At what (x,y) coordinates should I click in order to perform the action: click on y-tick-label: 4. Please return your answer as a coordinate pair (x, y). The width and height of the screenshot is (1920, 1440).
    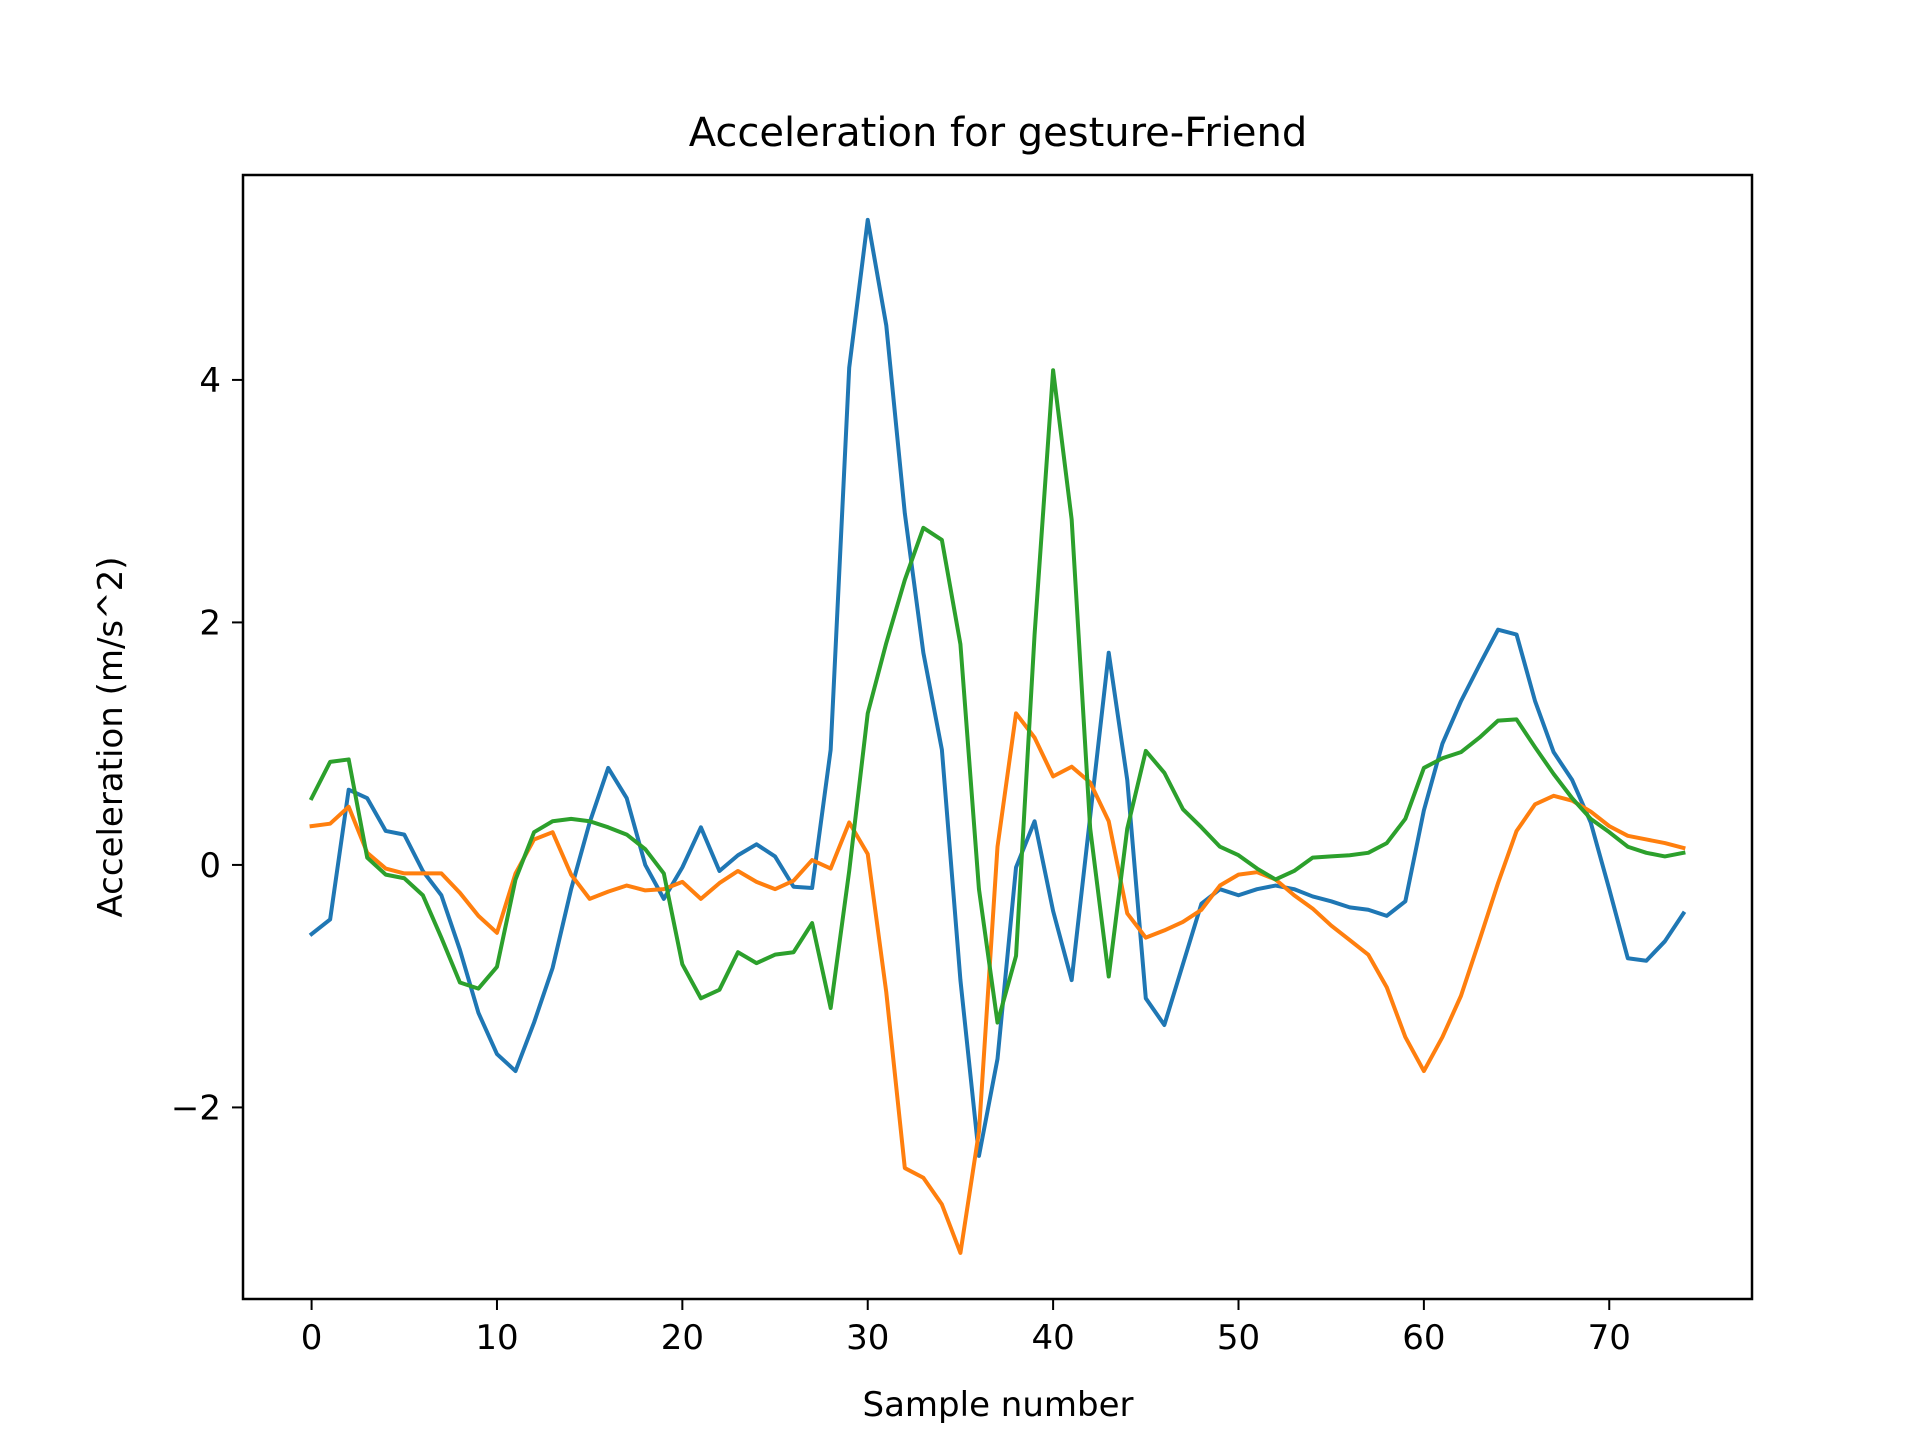
    Looking at the image, I should click on (210, 381).